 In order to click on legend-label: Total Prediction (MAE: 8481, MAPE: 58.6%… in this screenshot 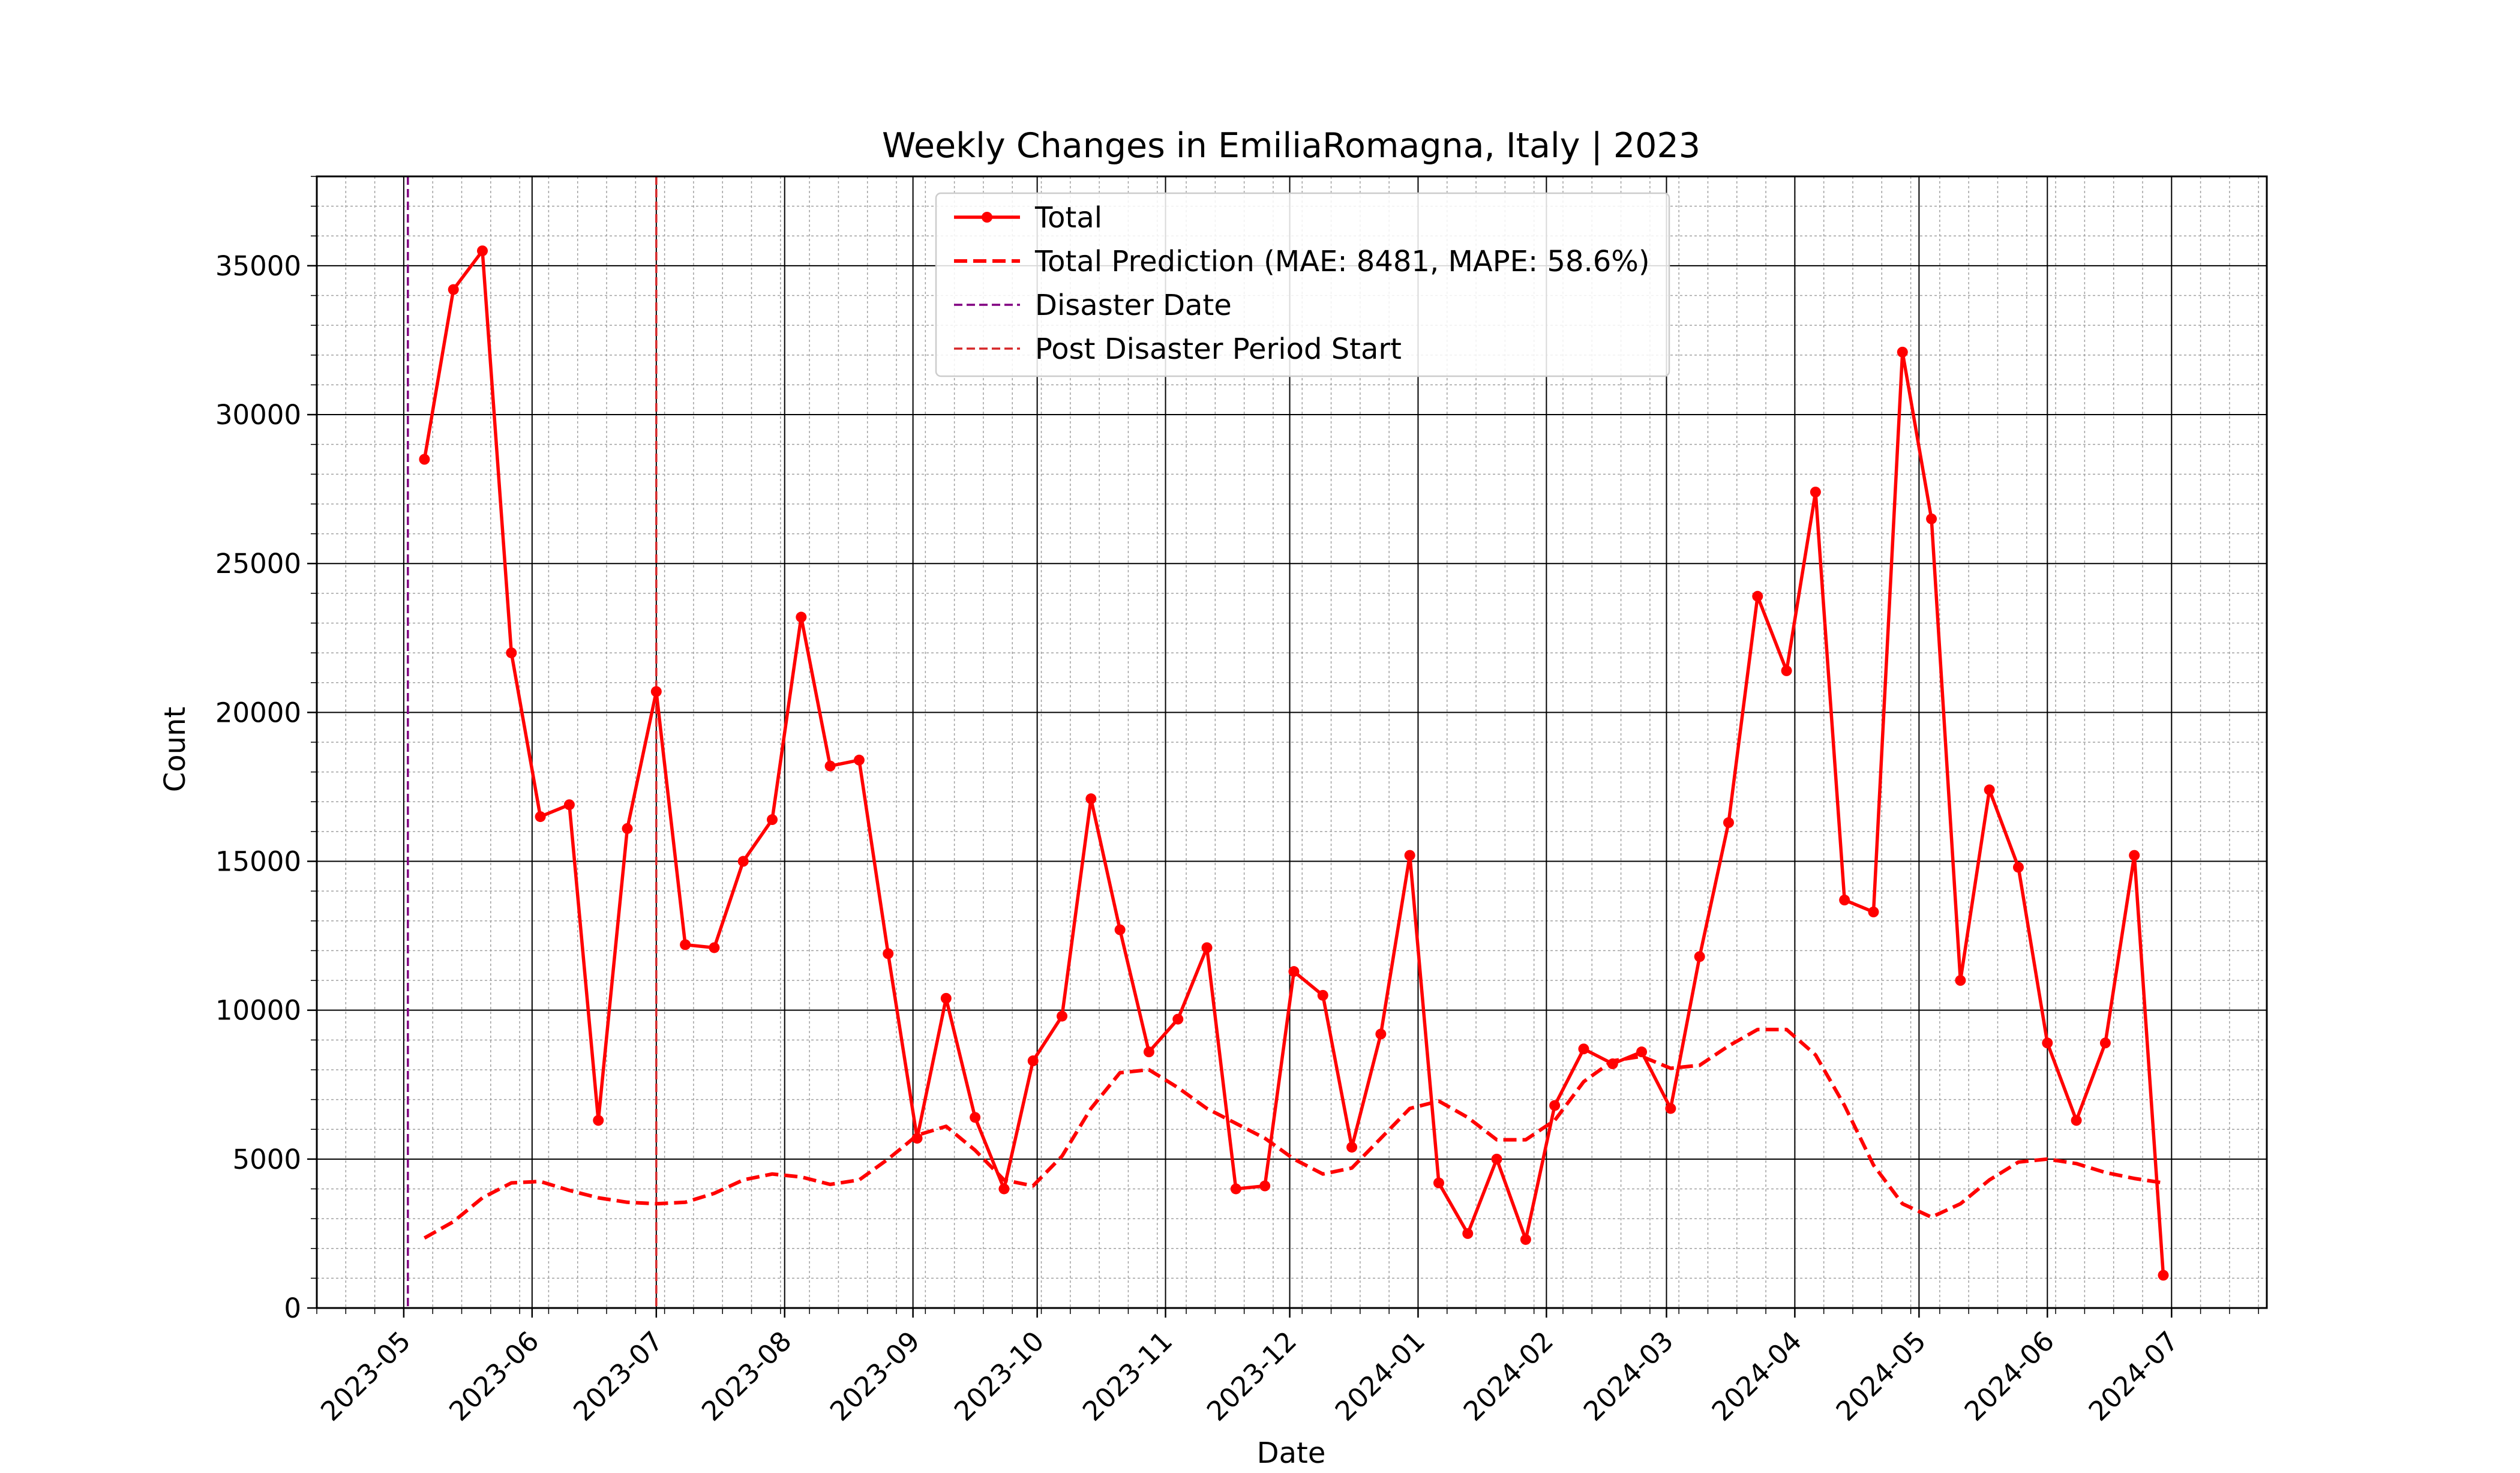, I will do `click(1342, 261)`.